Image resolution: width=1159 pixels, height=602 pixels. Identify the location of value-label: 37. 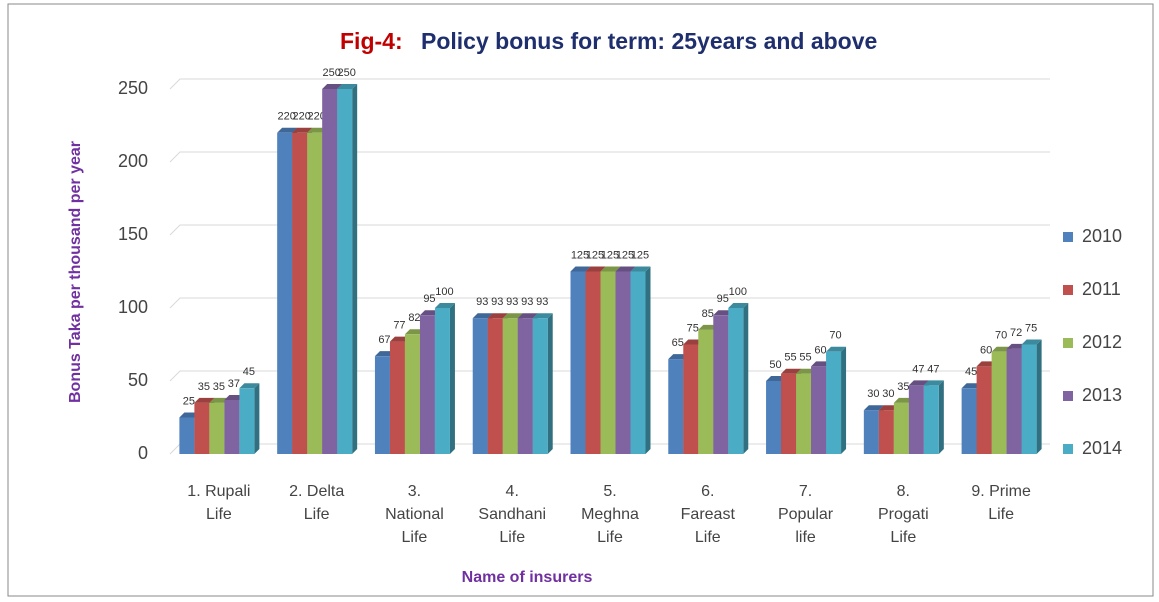
(234, 384).